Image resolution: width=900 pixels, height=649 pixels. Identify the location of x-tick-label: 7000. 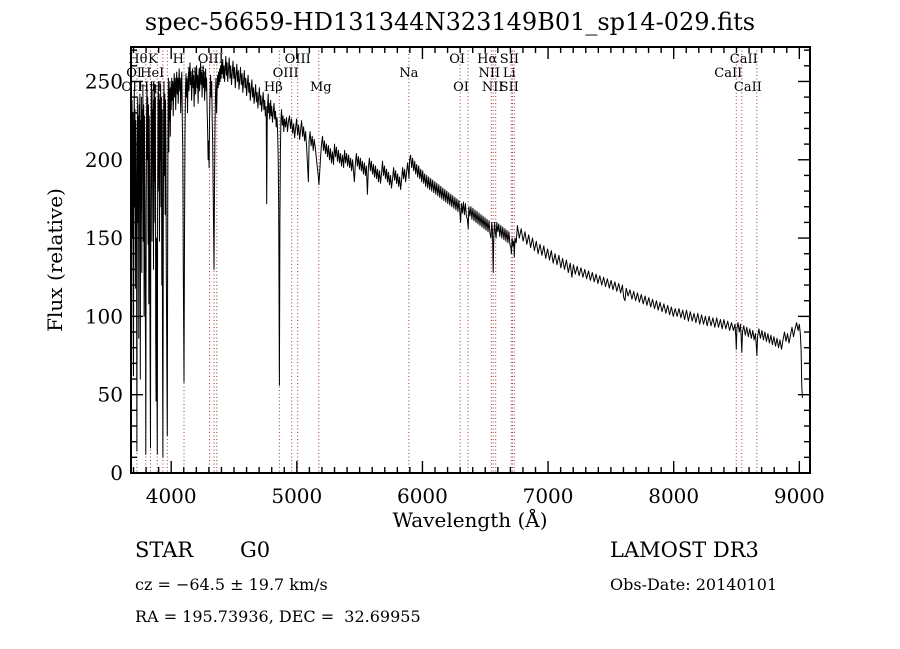
(548, 496).